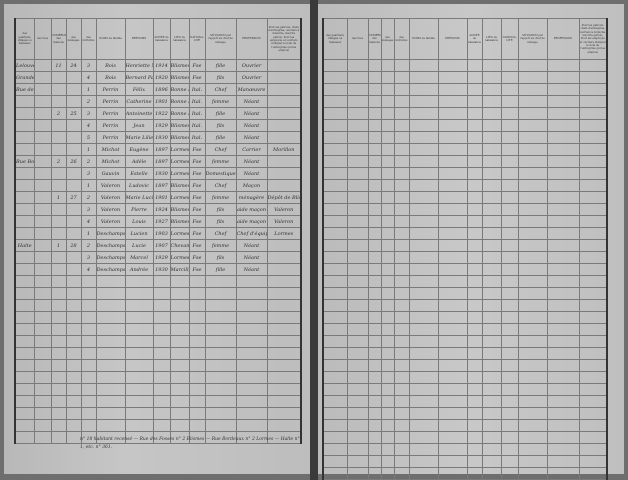 The width and height of the screenshot is (628, 480). I want to click on cell-nom: Deschamps, so click(110, 257).